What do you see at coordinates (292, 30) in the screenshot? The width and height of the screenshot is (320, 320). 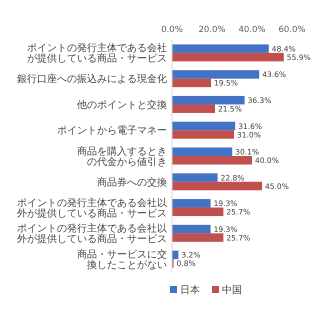 I see `x-tick-label: 60.0%` at bounding box center [292, 30].